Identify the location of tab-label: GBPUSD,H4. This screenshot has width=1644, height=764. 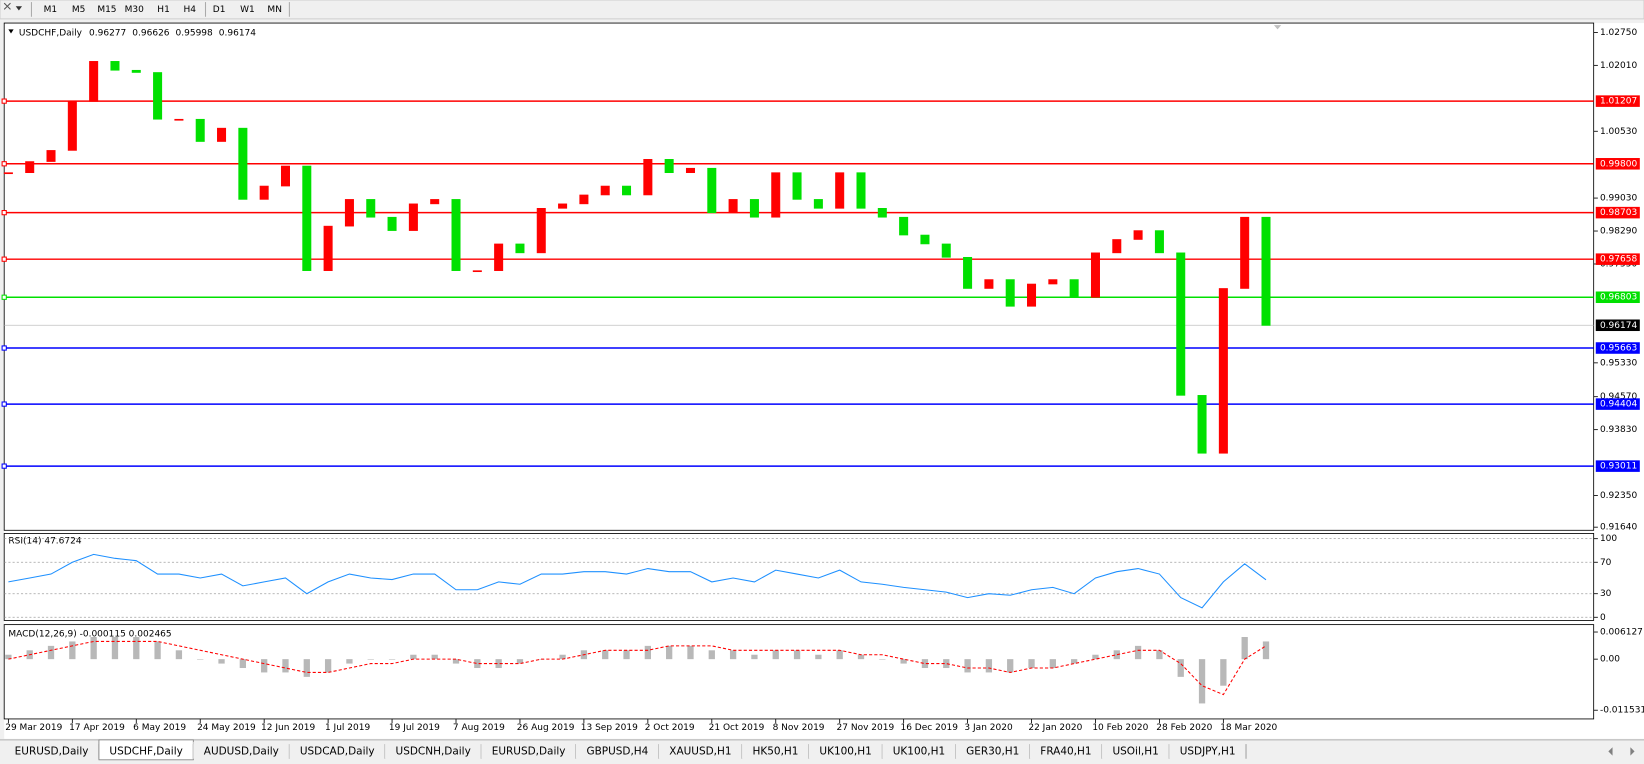
(617, 751).